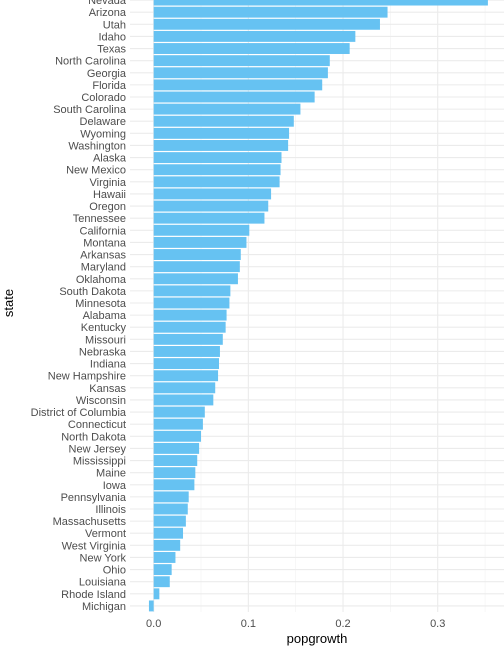 This screenshot has height=648, width=504. What do you see at coordinates (98, 449) in the screenshot?
I see `y-tick-label: New Jersey` at bounding box center [98, 449].